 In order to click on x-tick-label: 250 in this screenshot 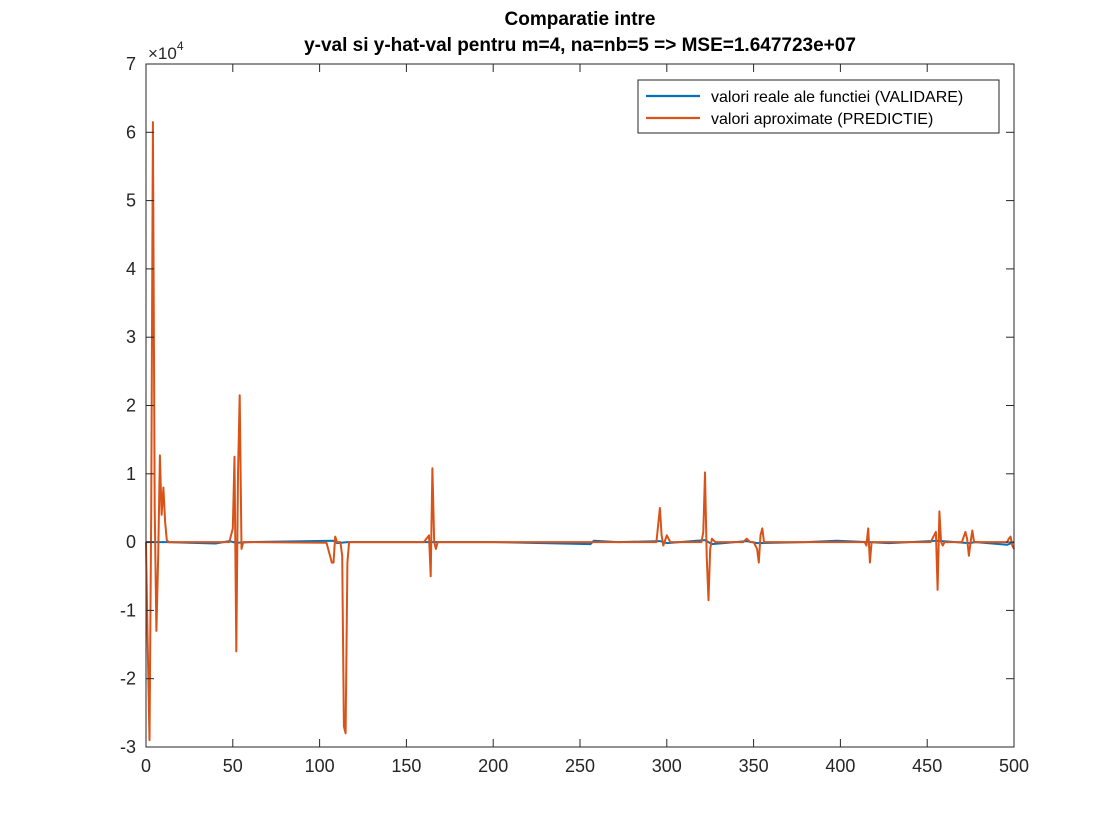, I will do `click(580, 766)`.